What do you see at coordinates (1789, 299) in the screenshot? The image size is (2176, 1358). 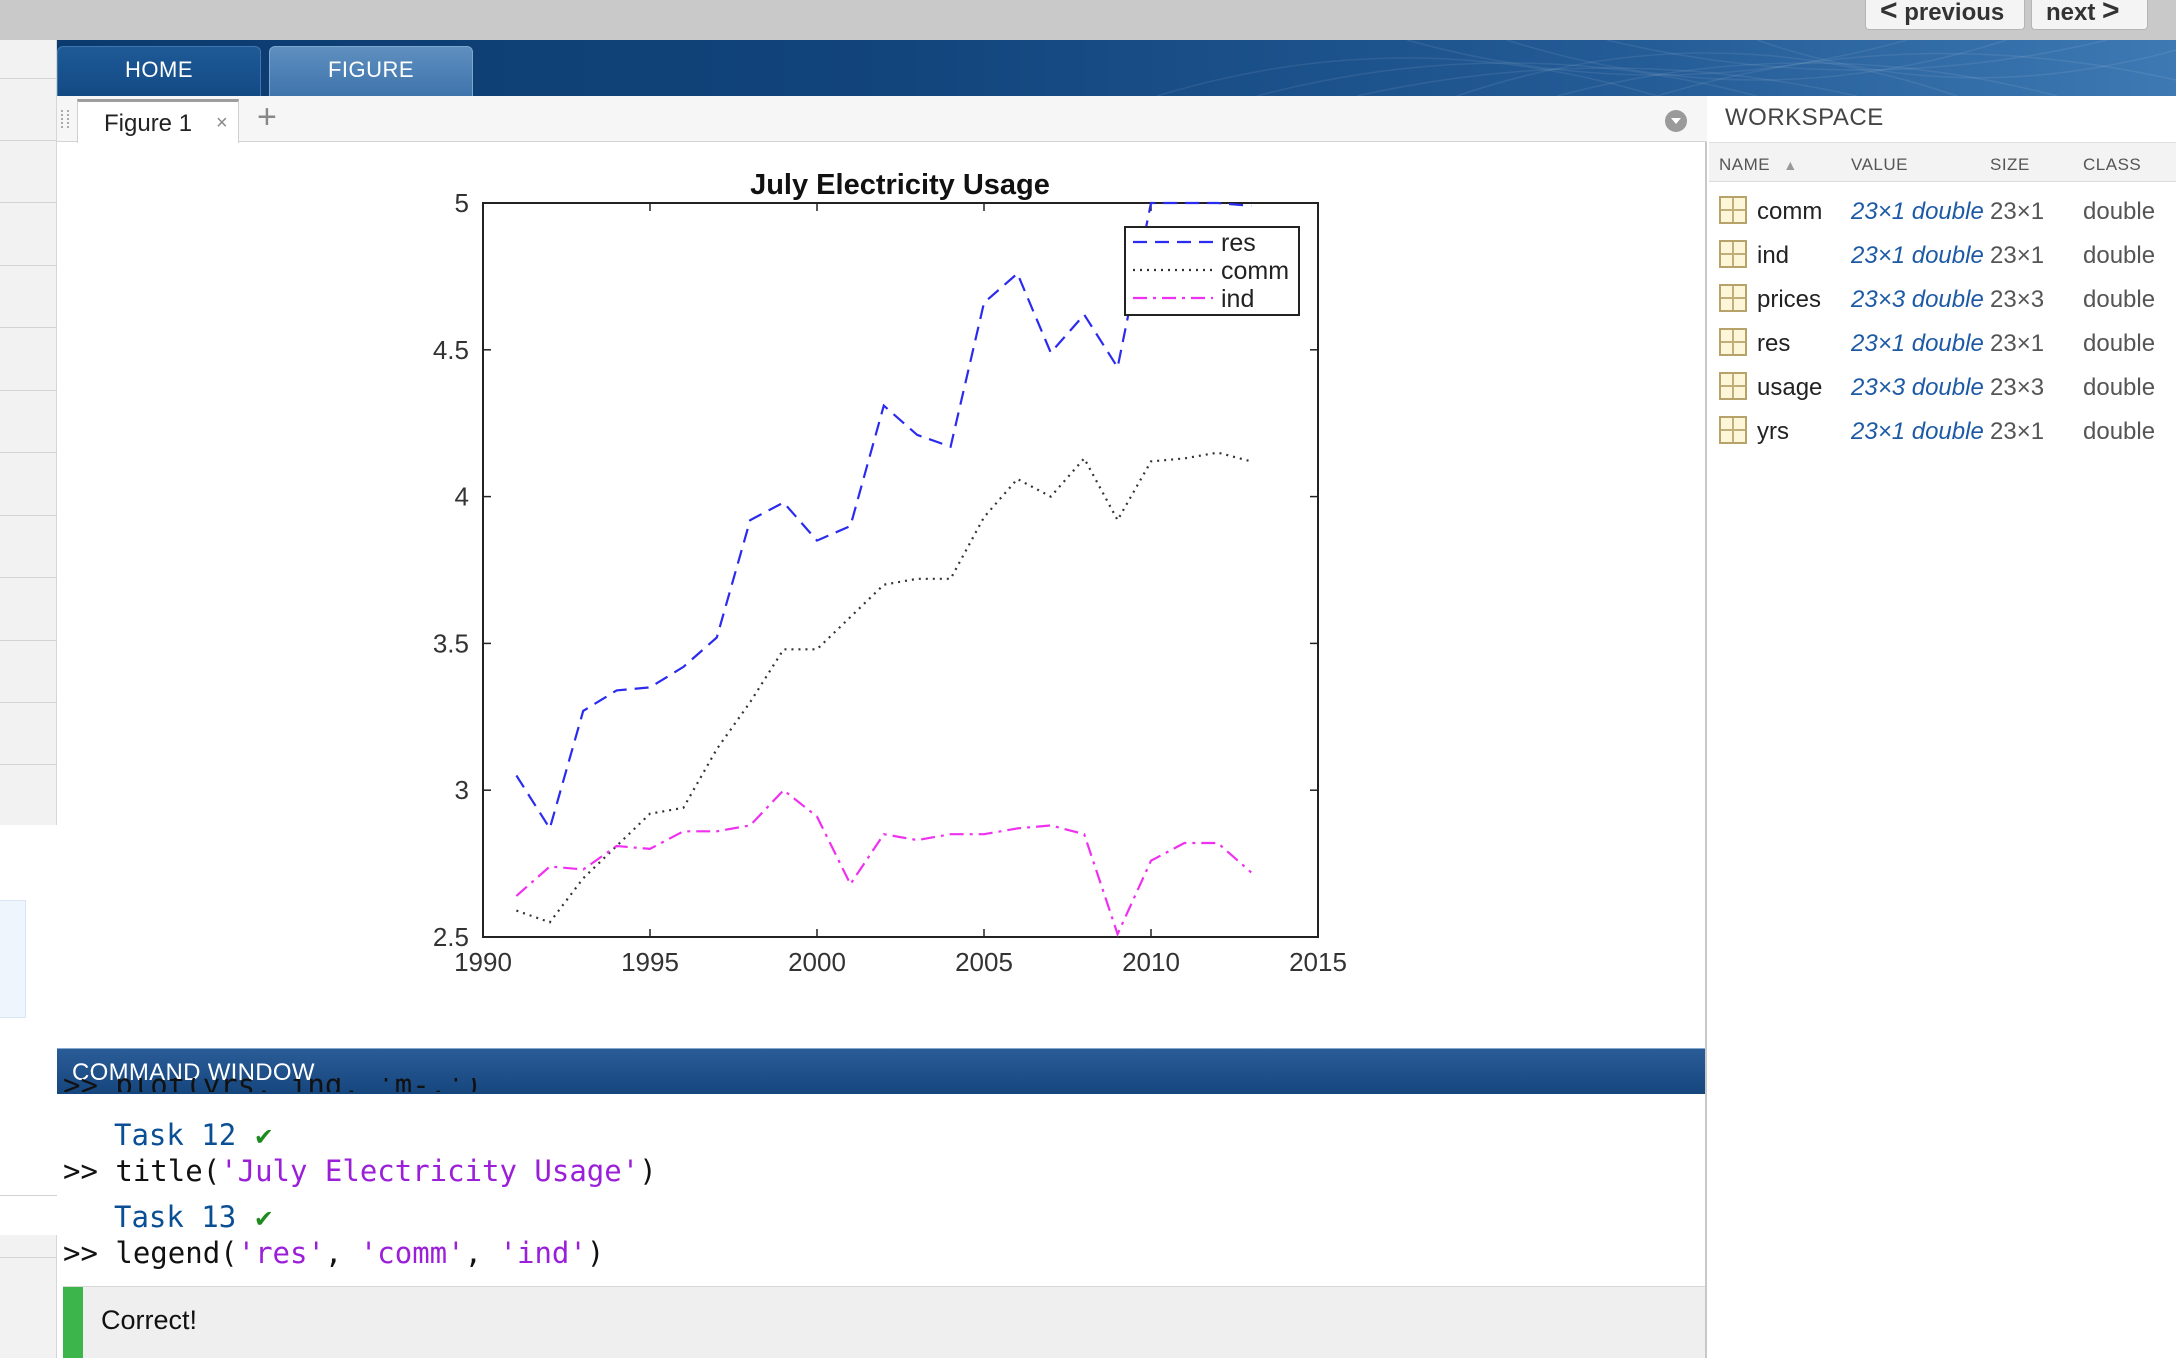 I see `variable-name: prices` at bounding box center [1789, 299].